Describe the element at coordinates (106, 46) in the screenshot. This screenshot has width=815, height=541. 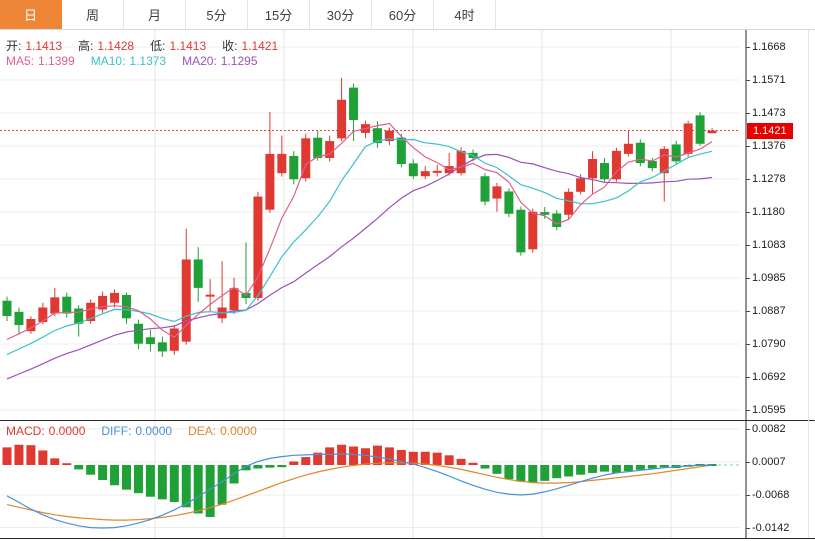
I see `legend-item: 高: 1.1428` at that location.